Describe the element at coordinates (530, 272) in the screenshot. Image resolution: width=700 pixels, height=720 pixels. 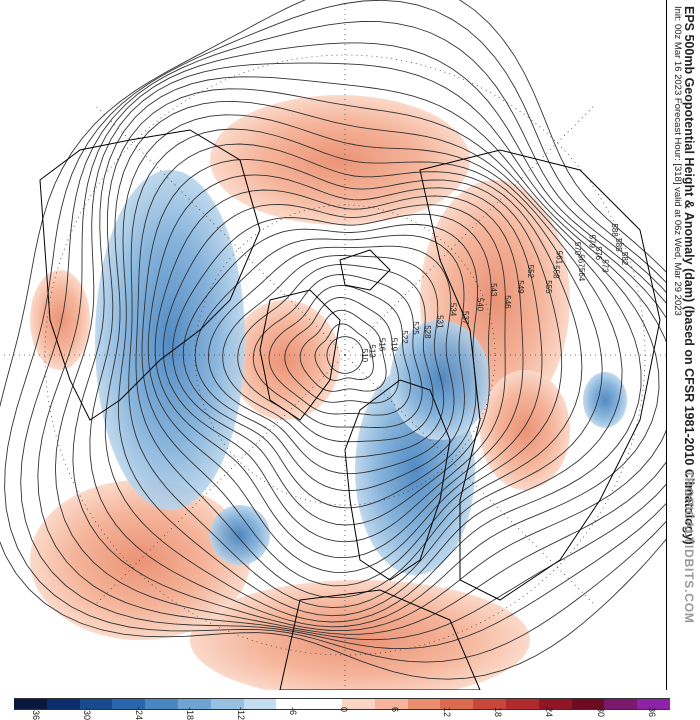
I see `contour-label: 552` at that location.